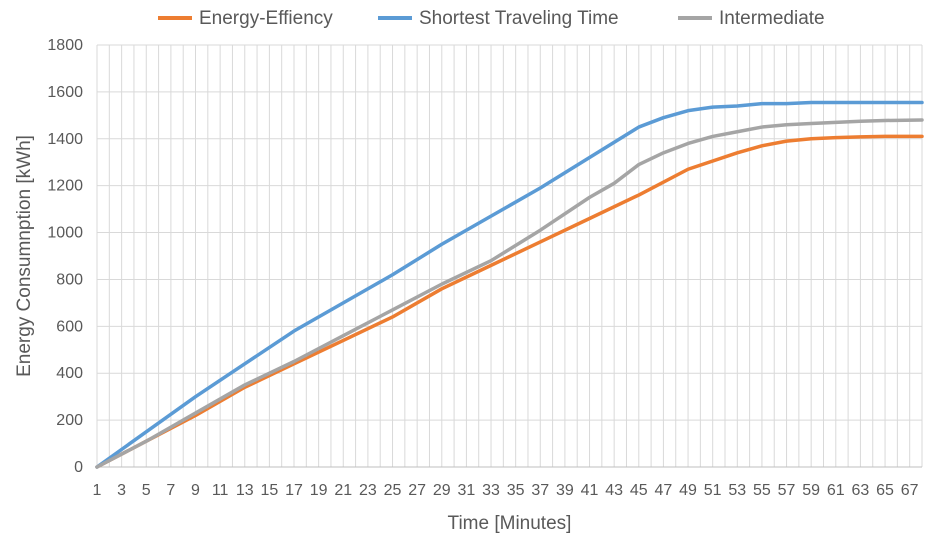  Describe the element at coordinates (540, 490) in the screenshot. I see `x-tick-label: 37` at that location.